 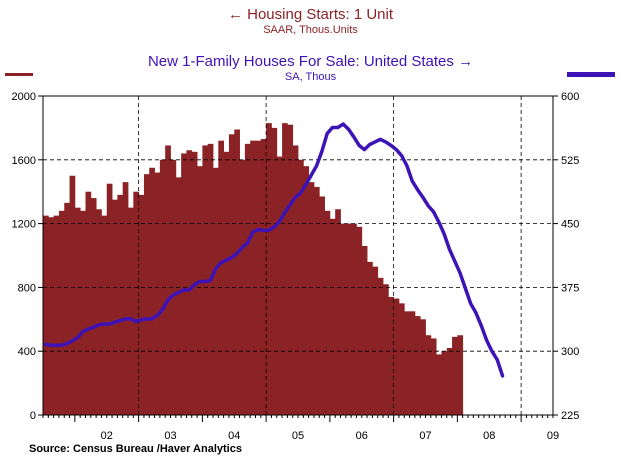 I want to click on source-note: Source: Census Bureau /Haver Analytics, so click(x=135, y=449).